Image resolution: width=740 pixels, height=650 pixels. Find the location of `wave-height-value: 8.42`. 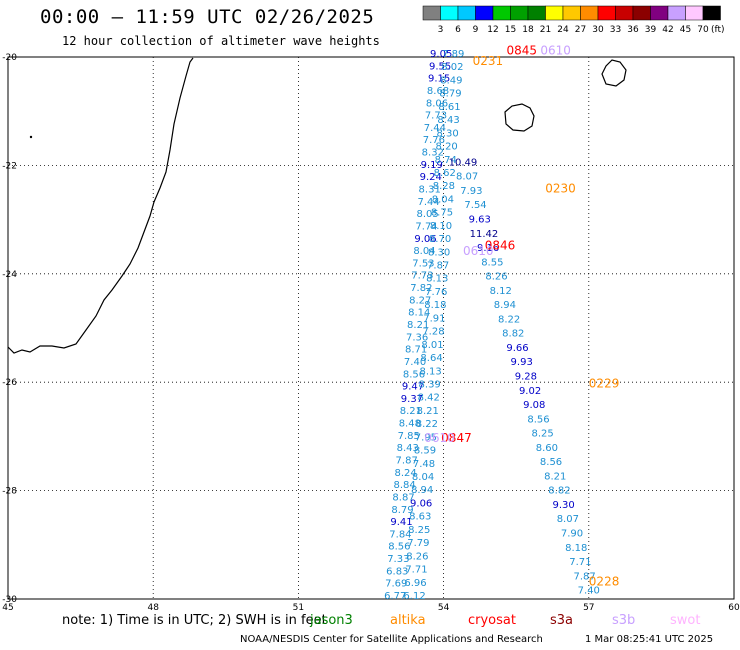

wave-height-value: 8.42 is located at coordinates (429, 398).